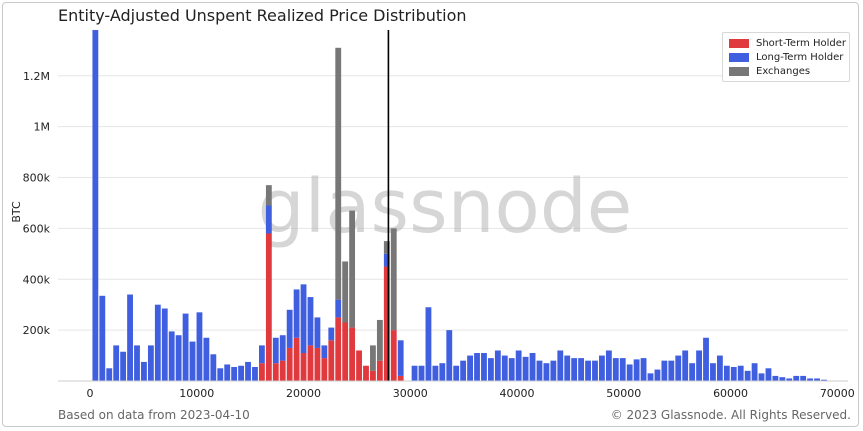 This screenshot has width=863, height=431. Describe the element at coordinates (800, 57) in the screenshot. I see `legend-label-lth: Long-Term Holder` at that location.